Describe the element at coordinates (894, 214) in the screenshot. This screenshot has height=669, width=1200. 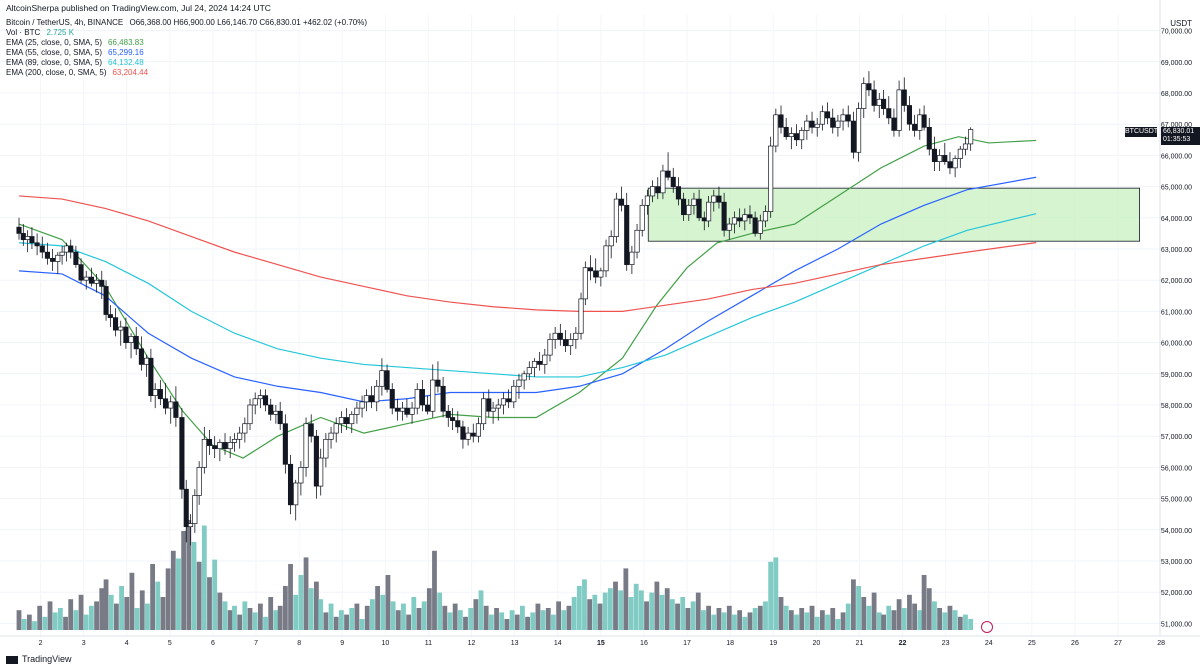
I see `support-zone-layer` at that location.